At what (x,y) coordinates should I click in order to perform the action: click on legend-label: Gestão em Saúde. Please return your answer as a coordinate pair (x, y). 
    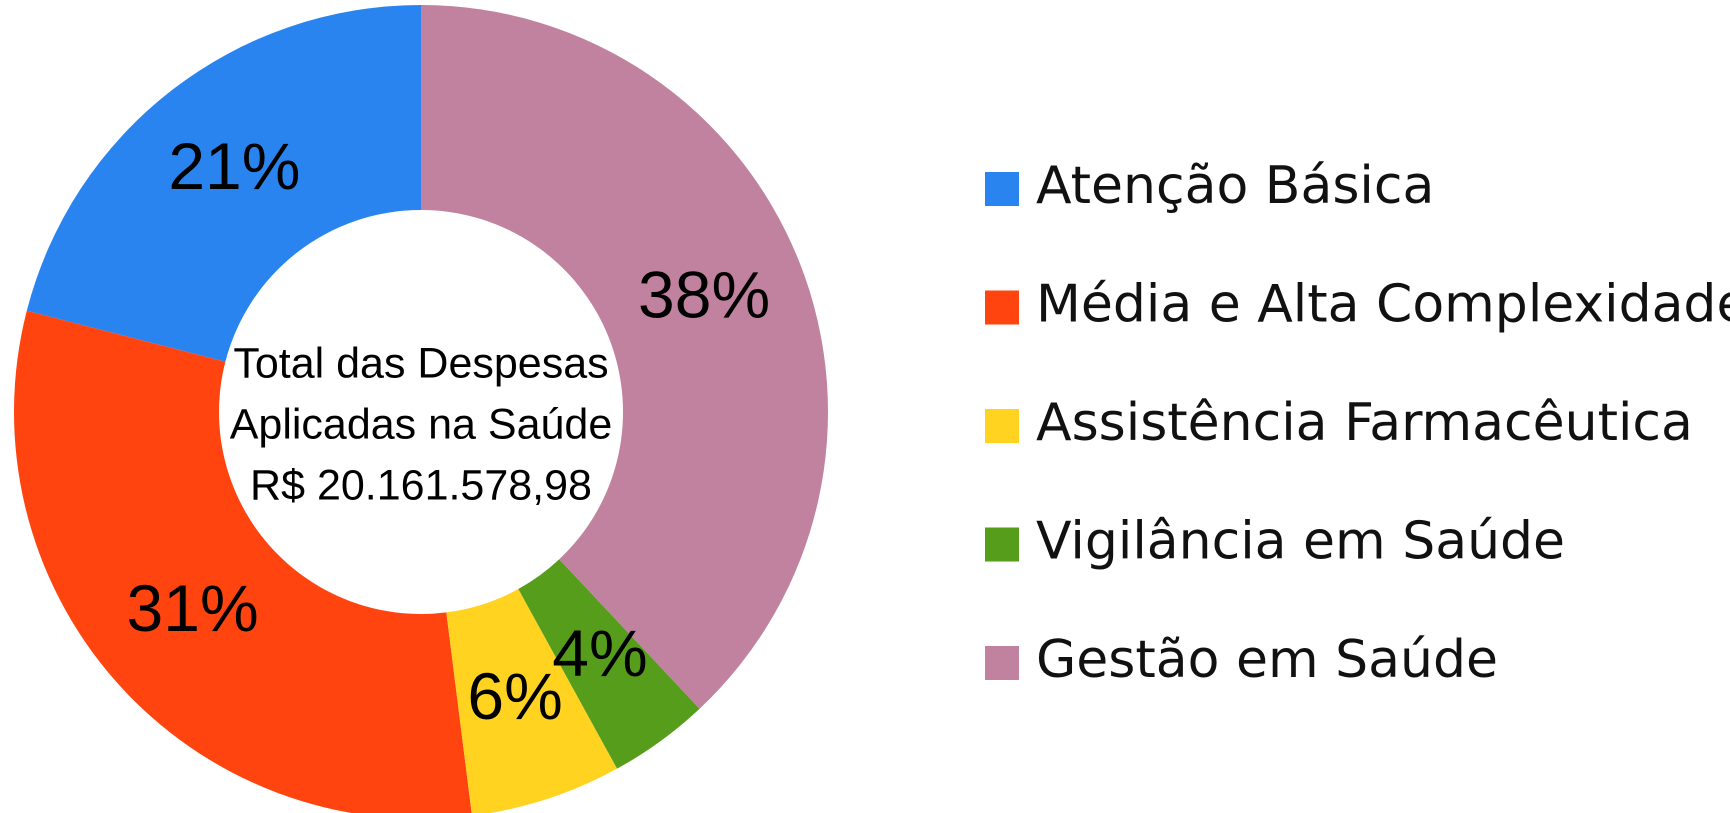
    Looking at the image, I should click on (1267, 660).